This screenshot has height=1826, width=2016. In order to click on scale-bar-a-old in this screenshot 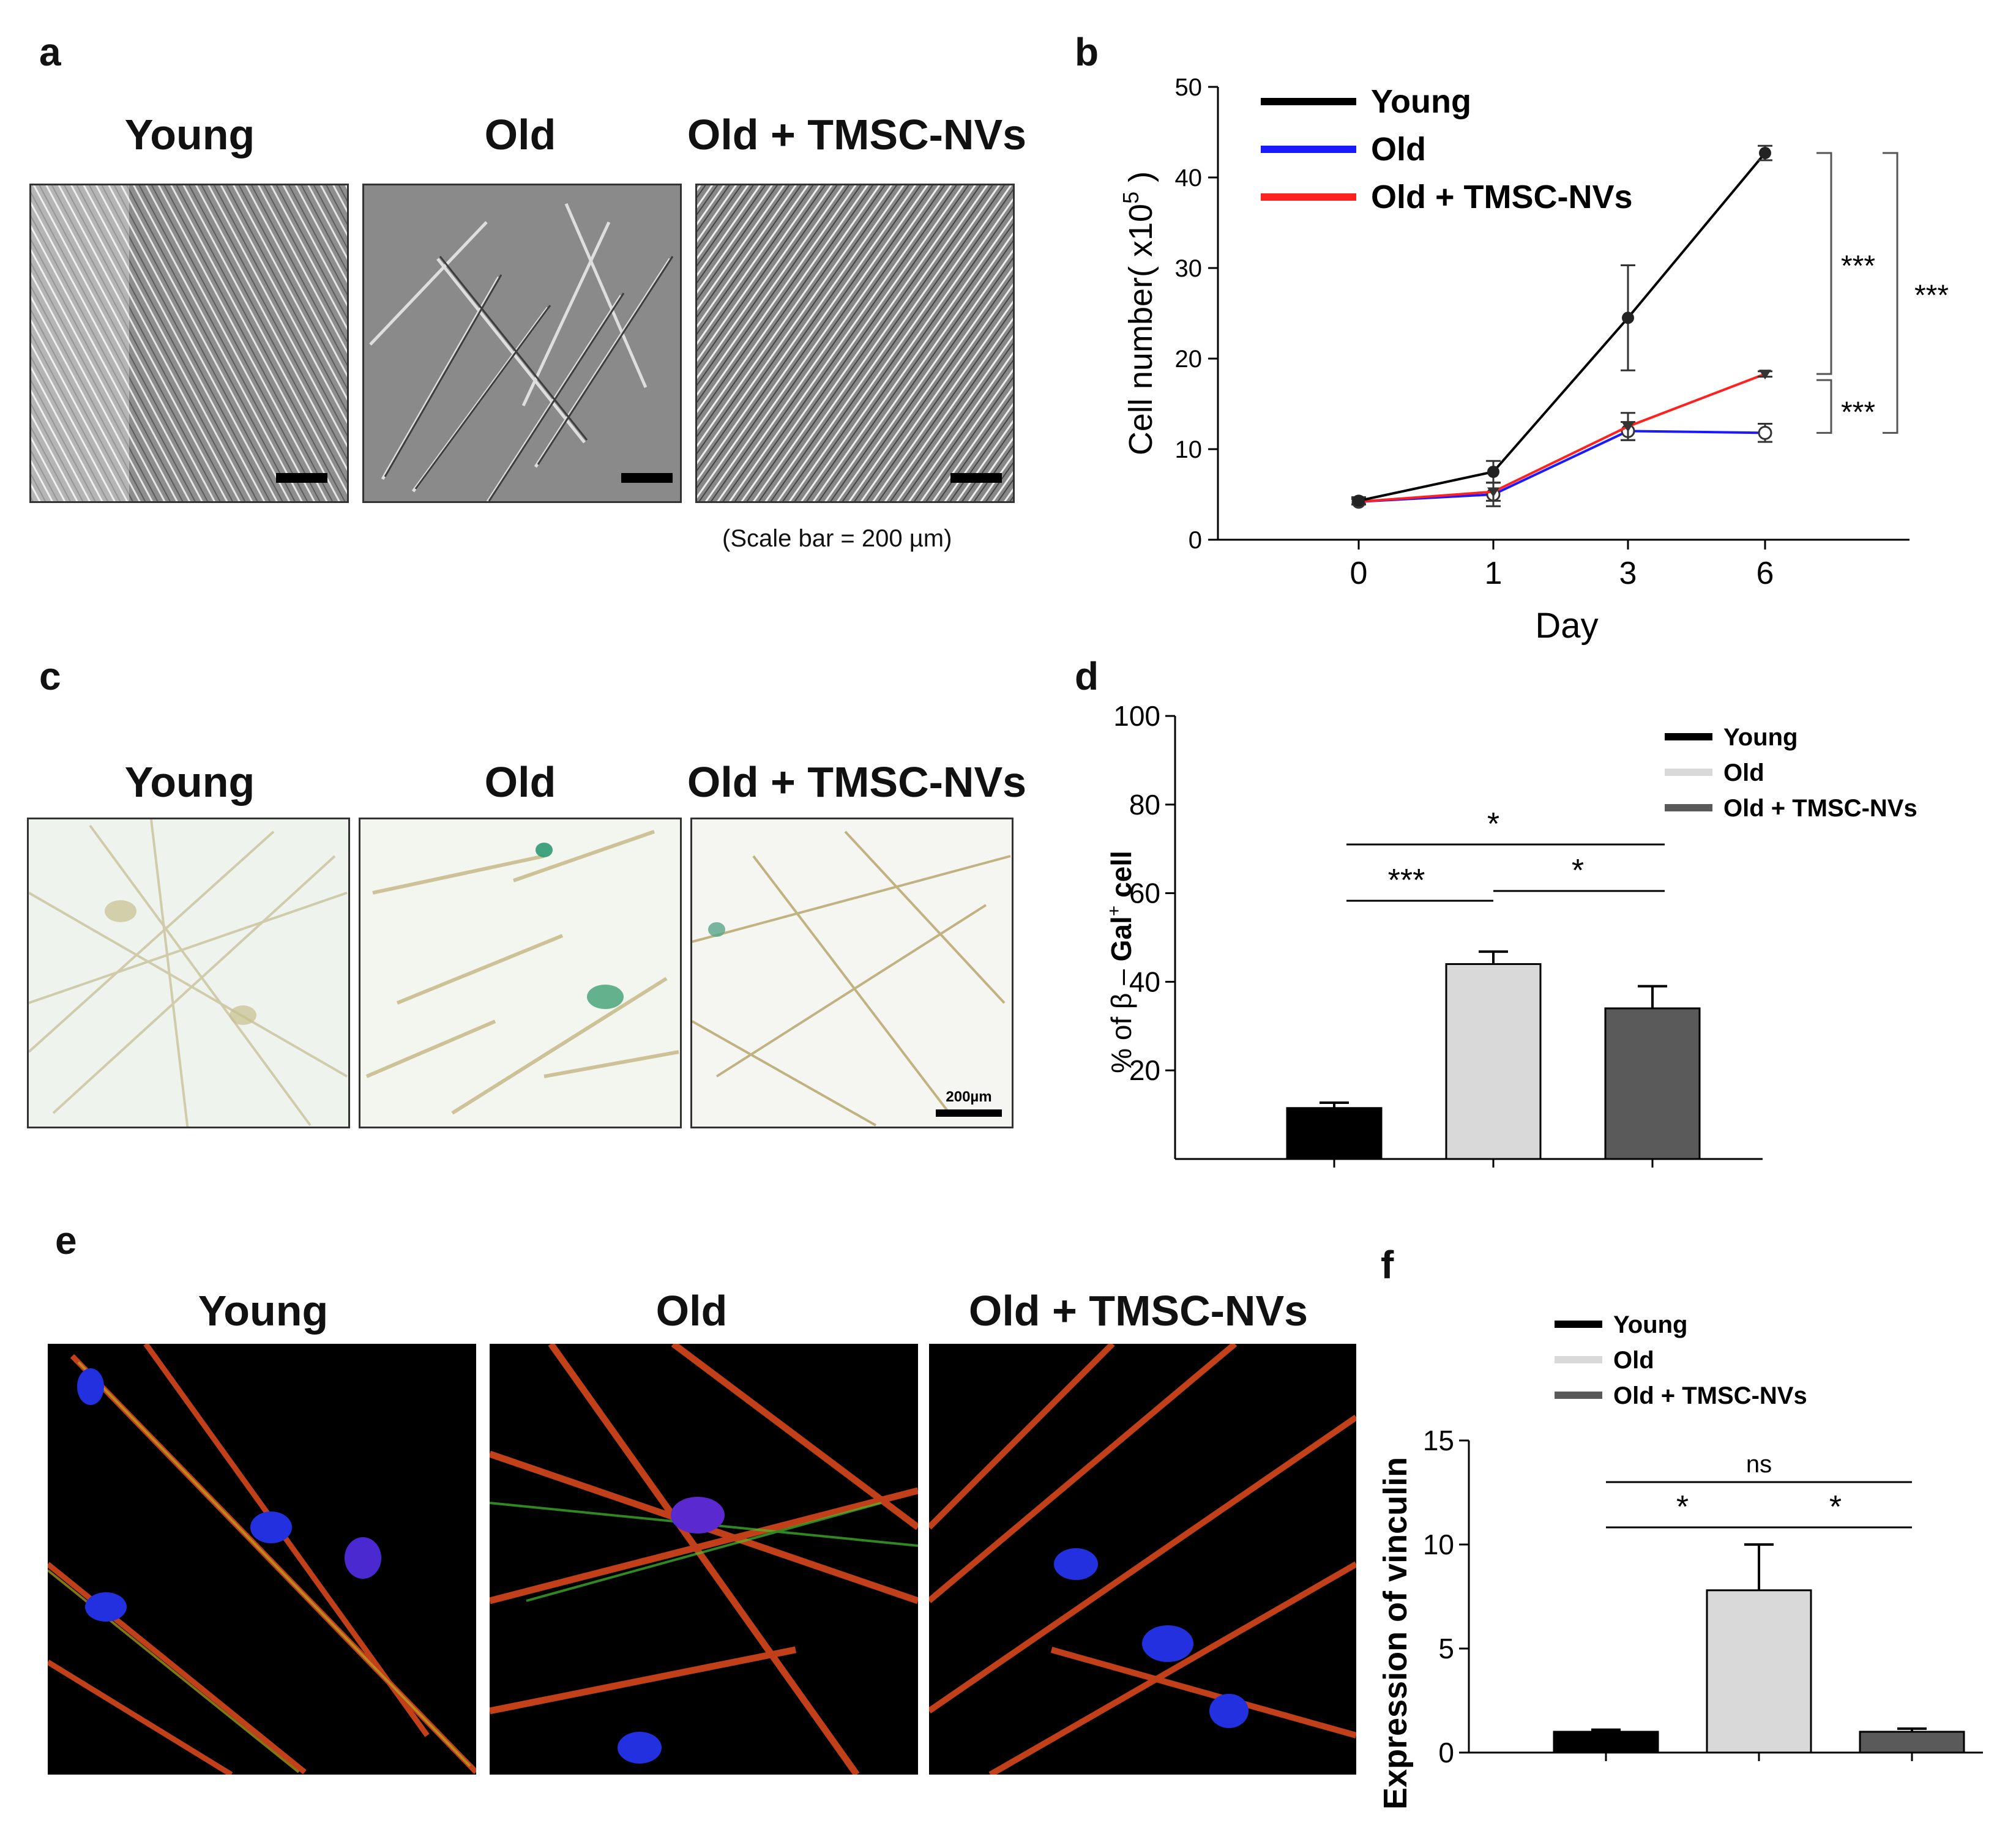, I will do `click(647, 478)`.